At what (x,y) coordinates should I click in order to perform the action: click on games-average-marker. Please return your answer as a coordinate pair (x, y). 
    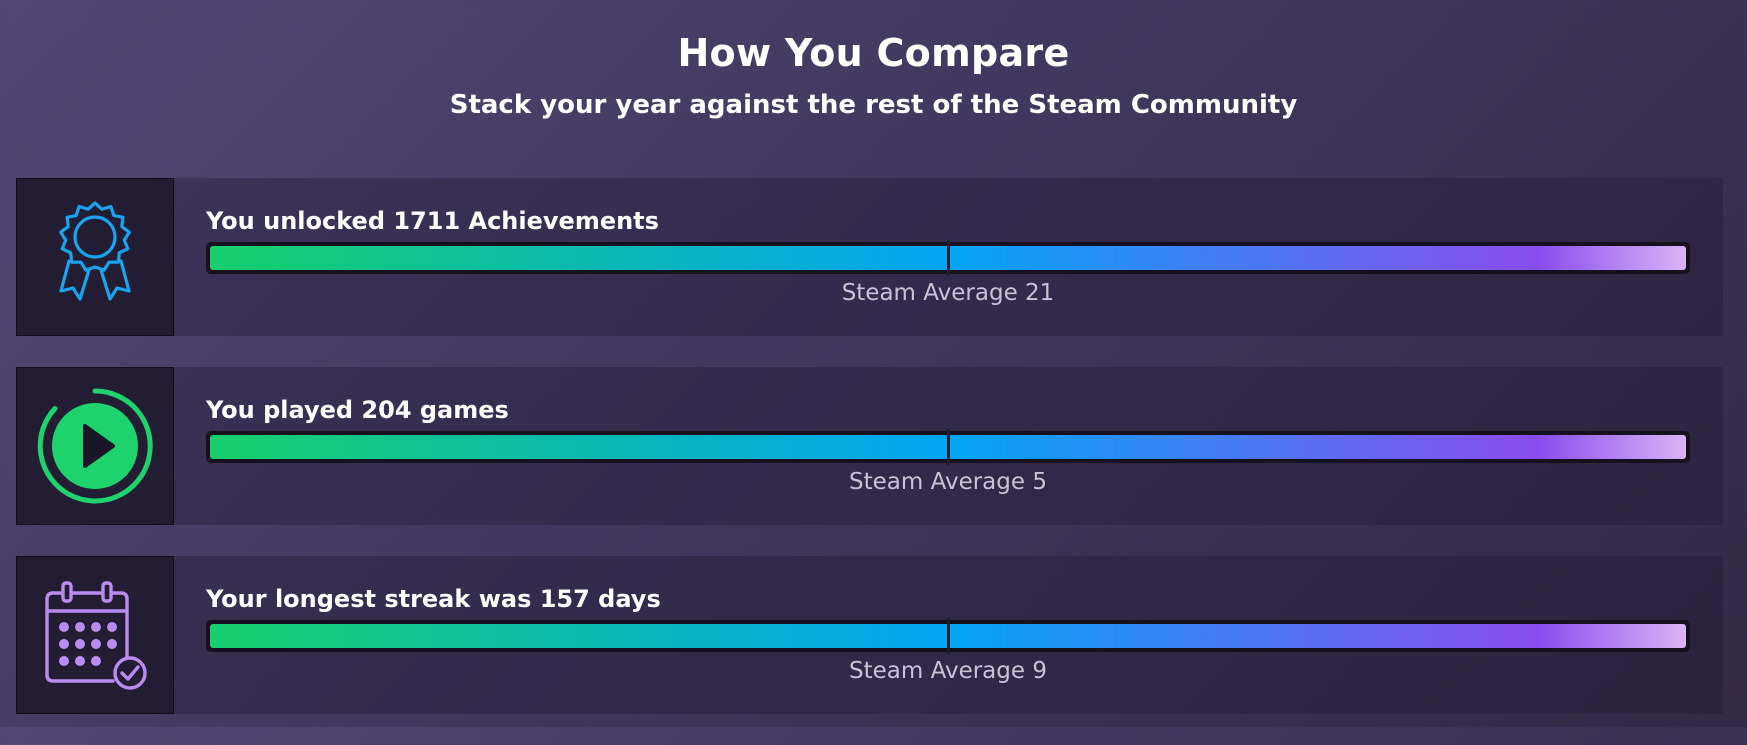
    Looking at the image, I should click on (948, 447).